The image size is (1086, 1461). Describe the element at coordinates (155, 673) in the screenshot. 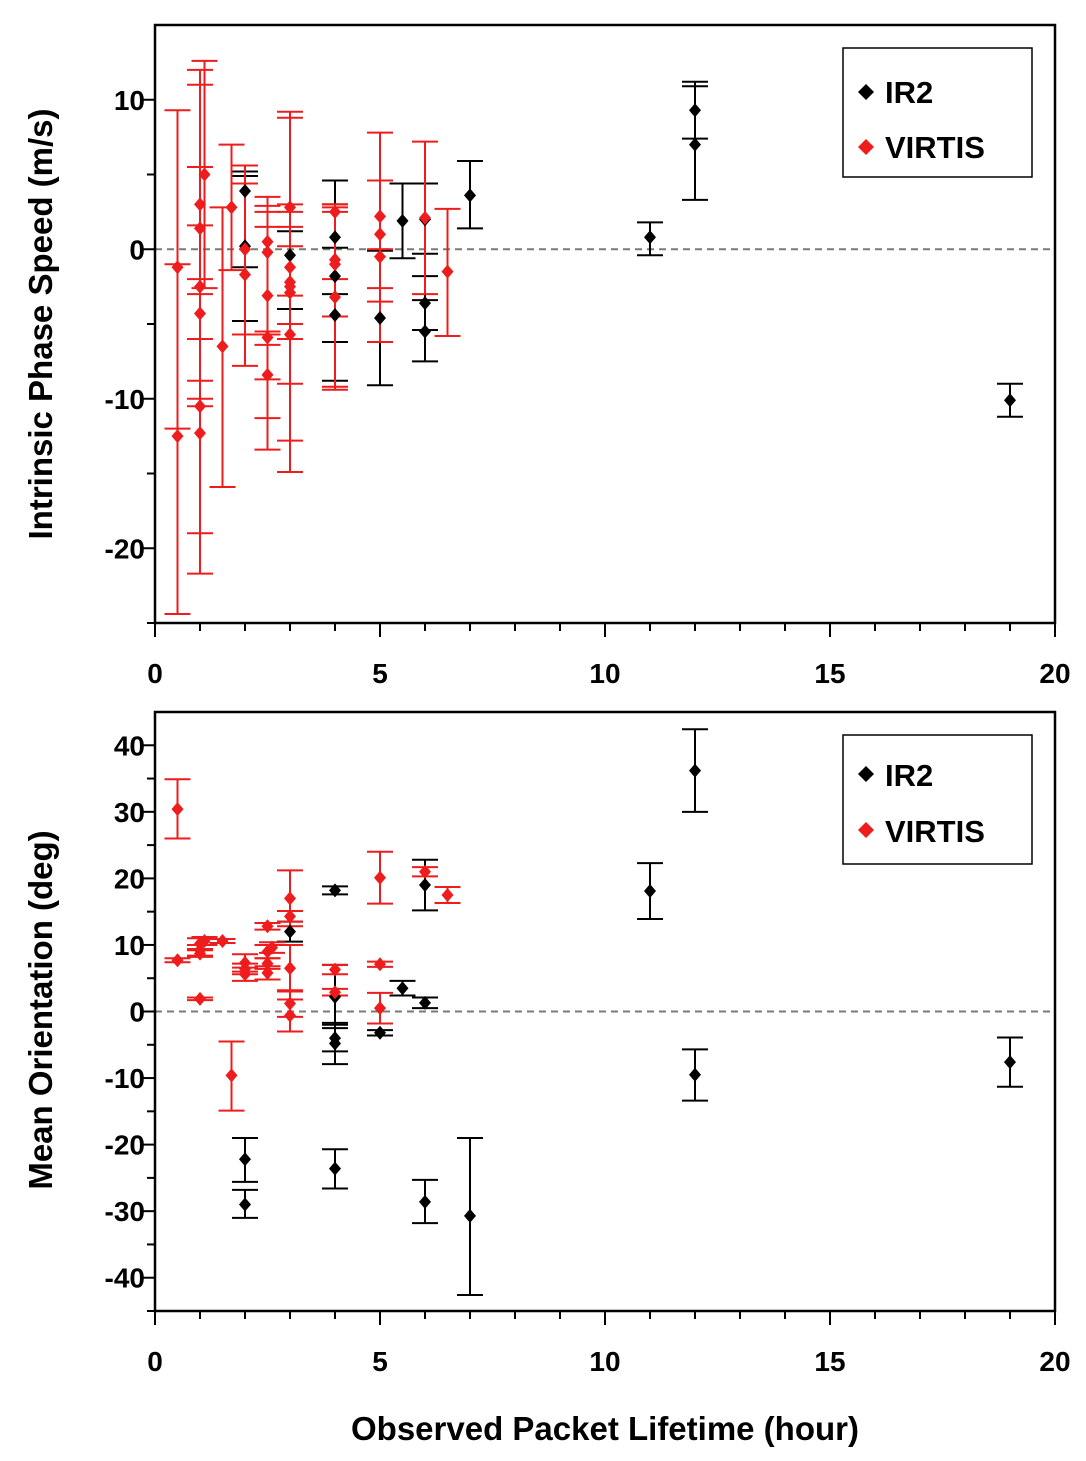

I see `top-x-tick-label: 0` at that location.